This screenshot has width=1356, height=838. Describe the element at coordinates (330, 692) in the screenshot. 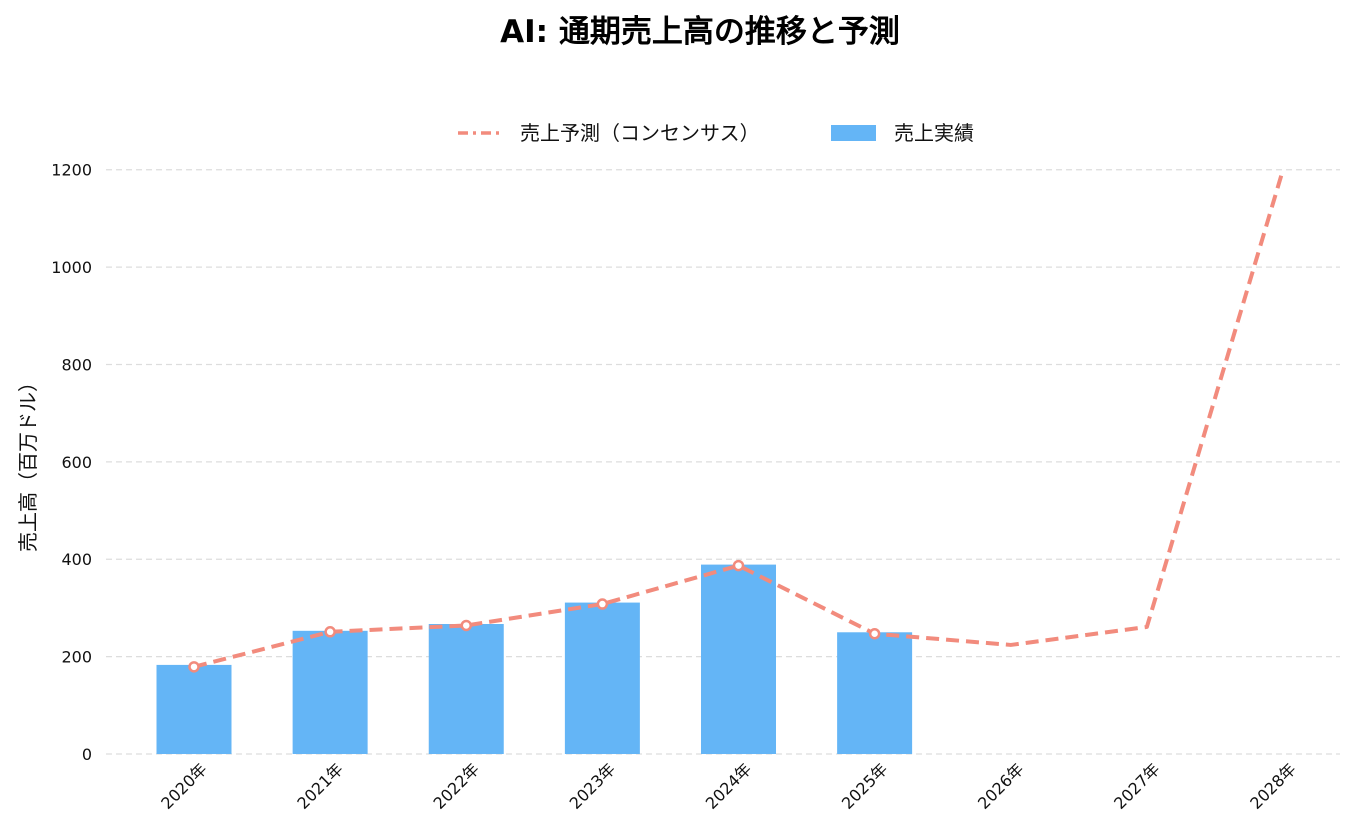

I see `actual-bar-2021年` at that location.